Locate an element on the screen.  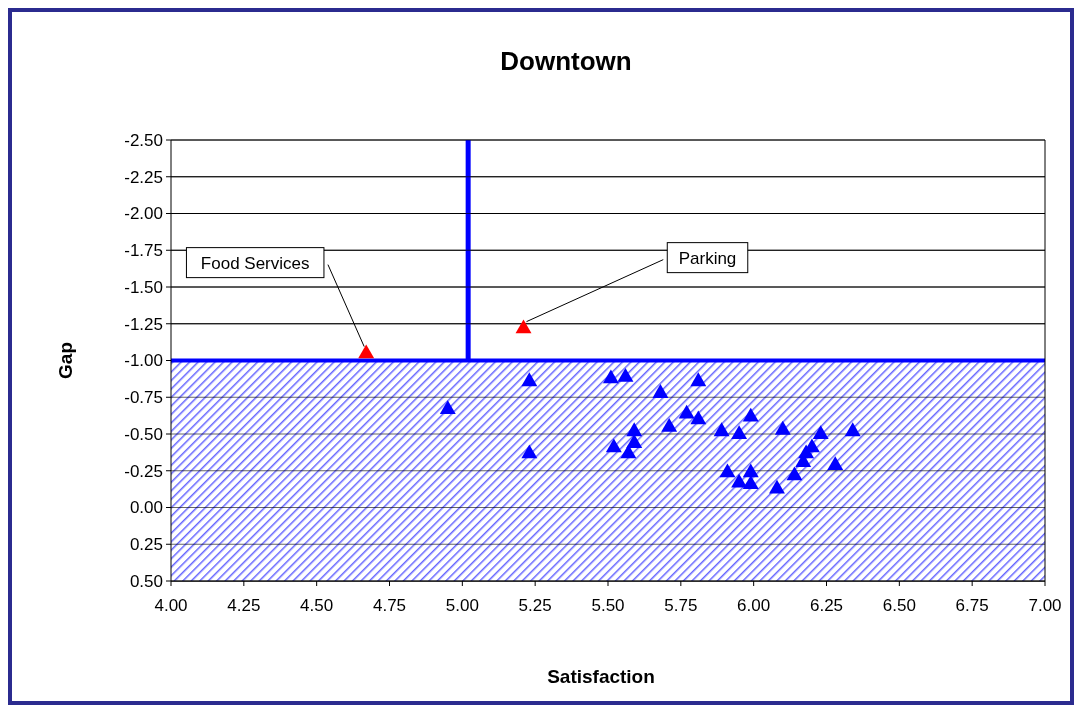
x-tick-label: 5.50 is located at coordinates (608, 605).